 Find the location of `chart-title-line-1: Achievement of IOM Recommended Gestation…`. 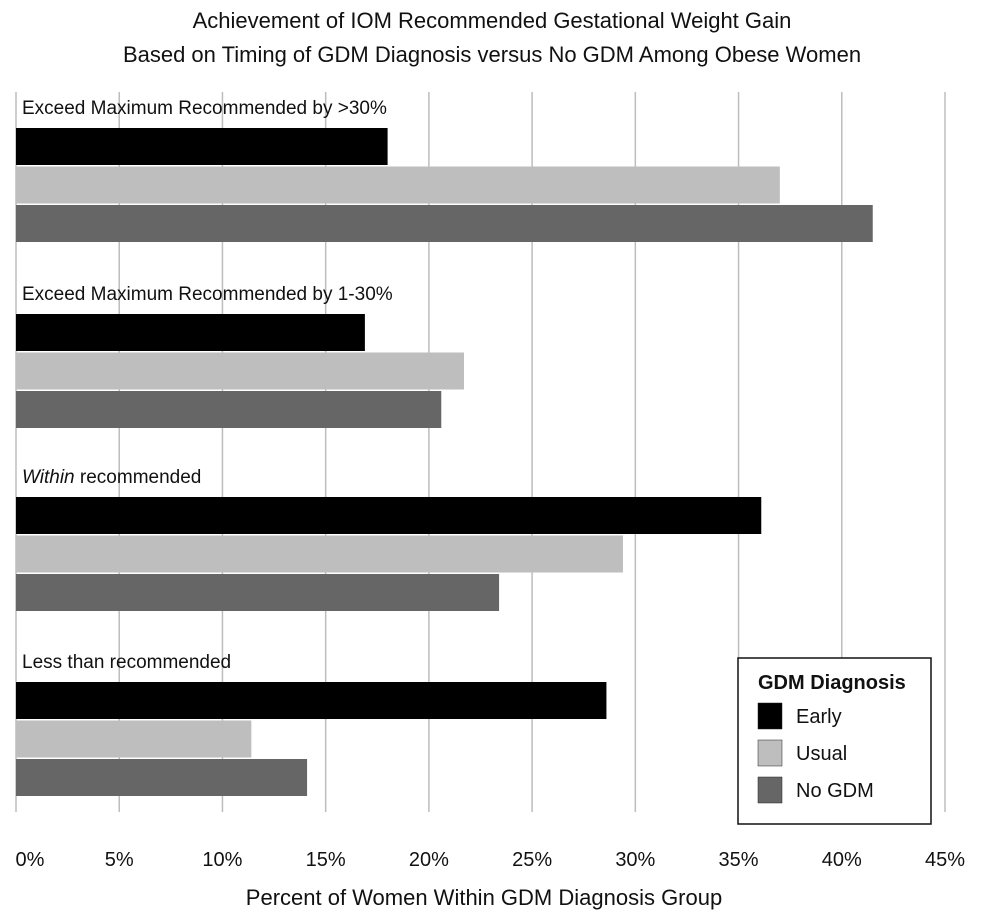

chart-title-line-1: Achievement of IOM Recommended Gestation… is located at coordinates (492, 20).